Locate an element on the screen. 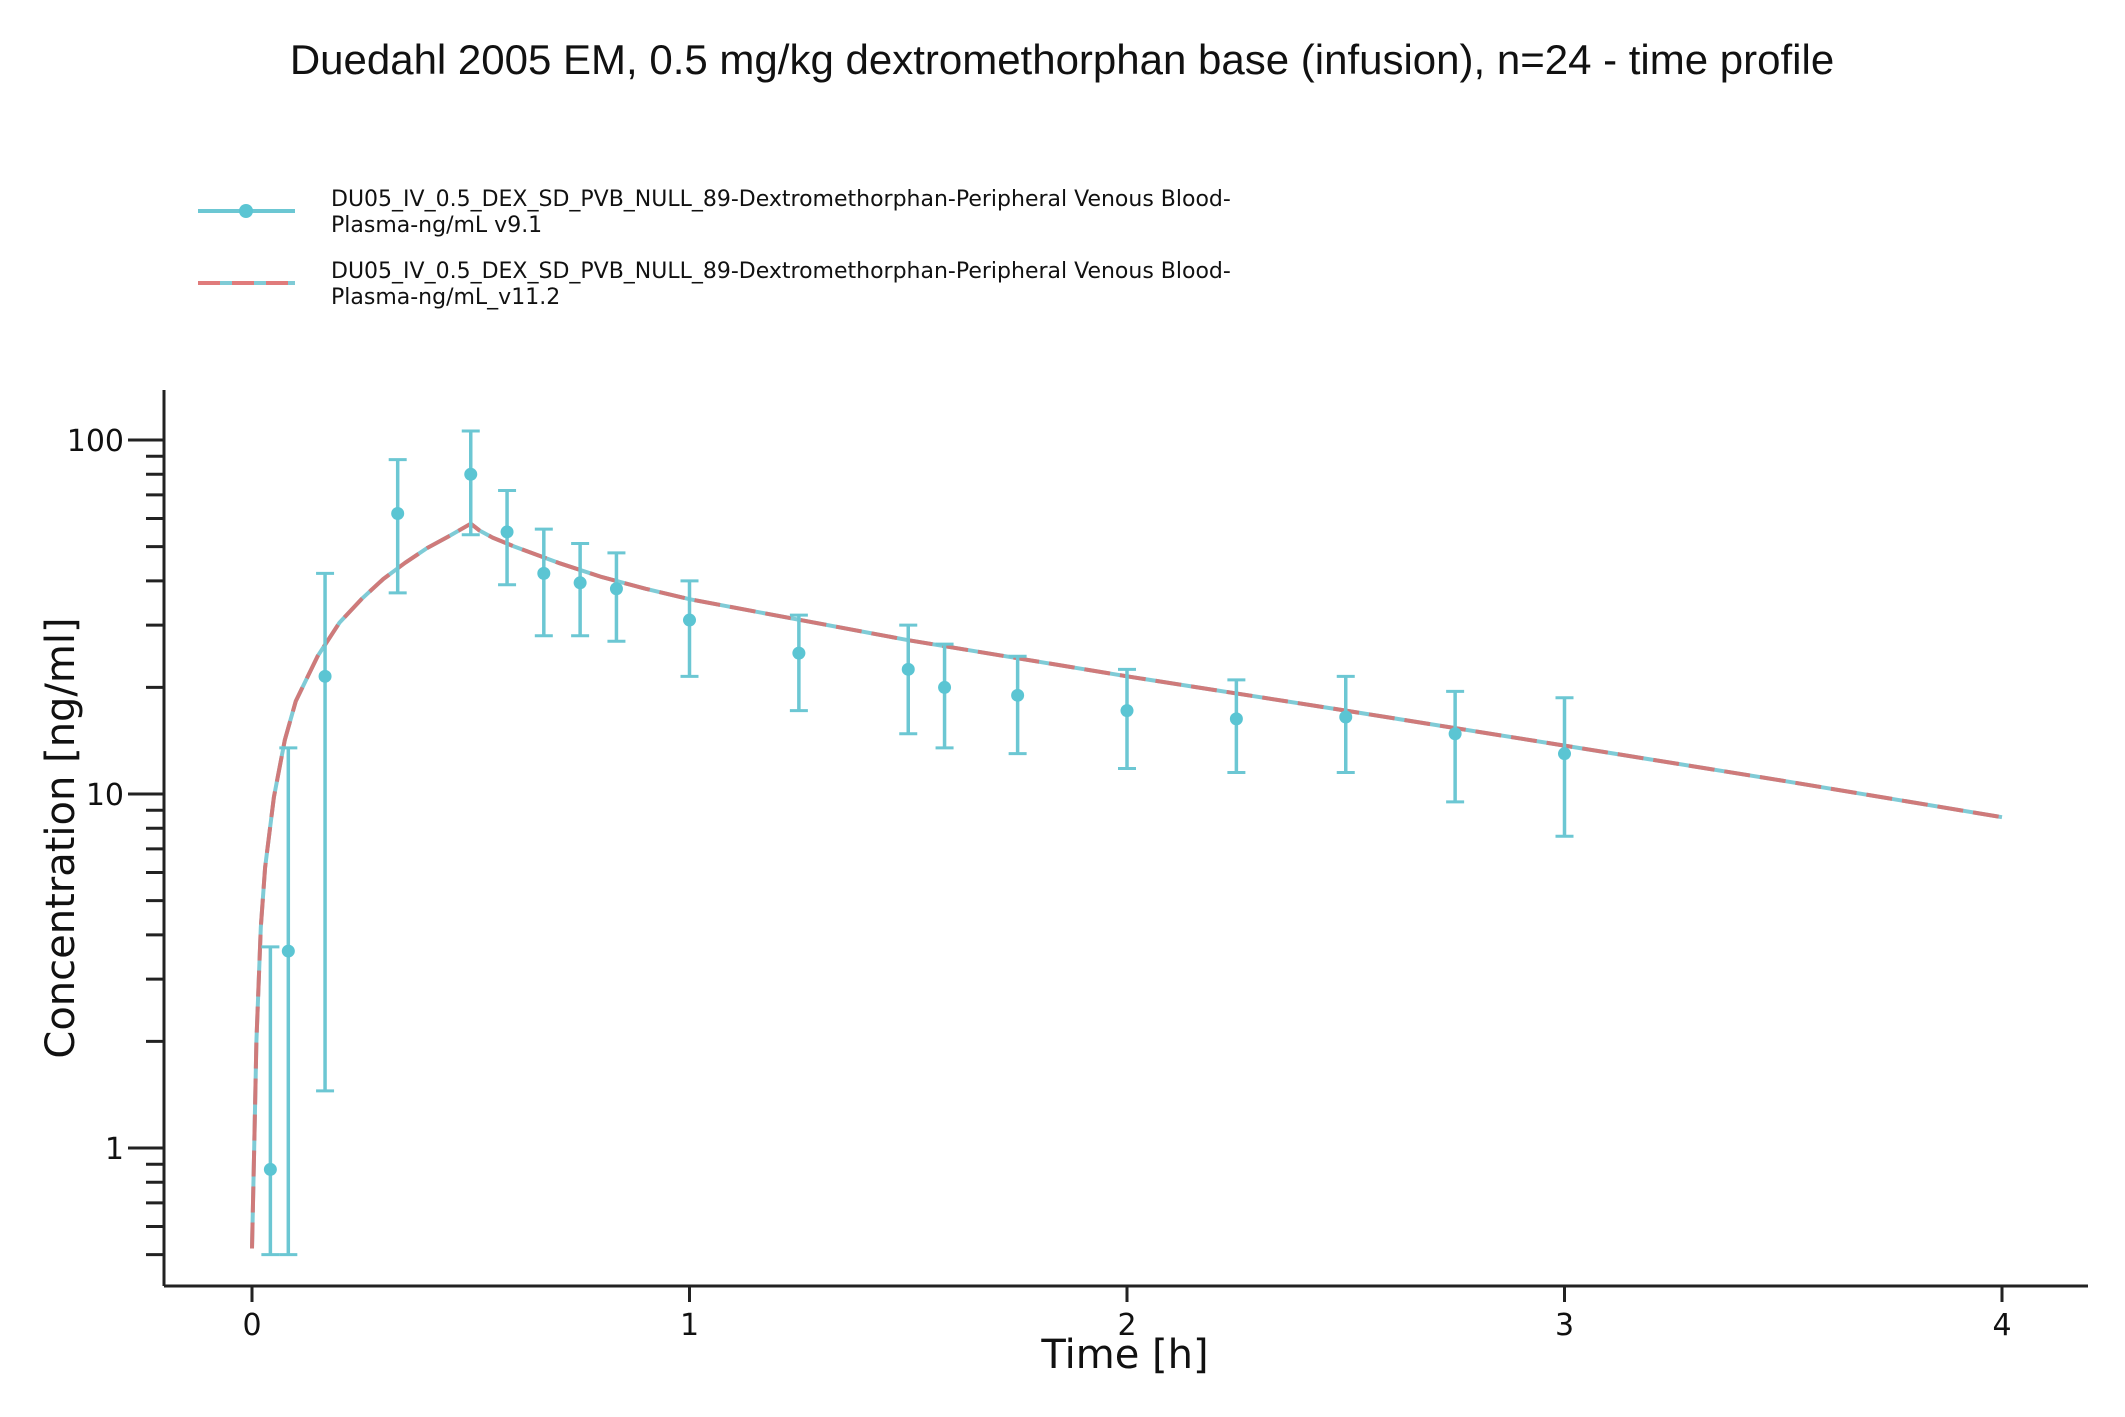 The image size is (2125, 1417). y-axis-title: Concentration [ng/ml] is located at coordinates (61, 837).